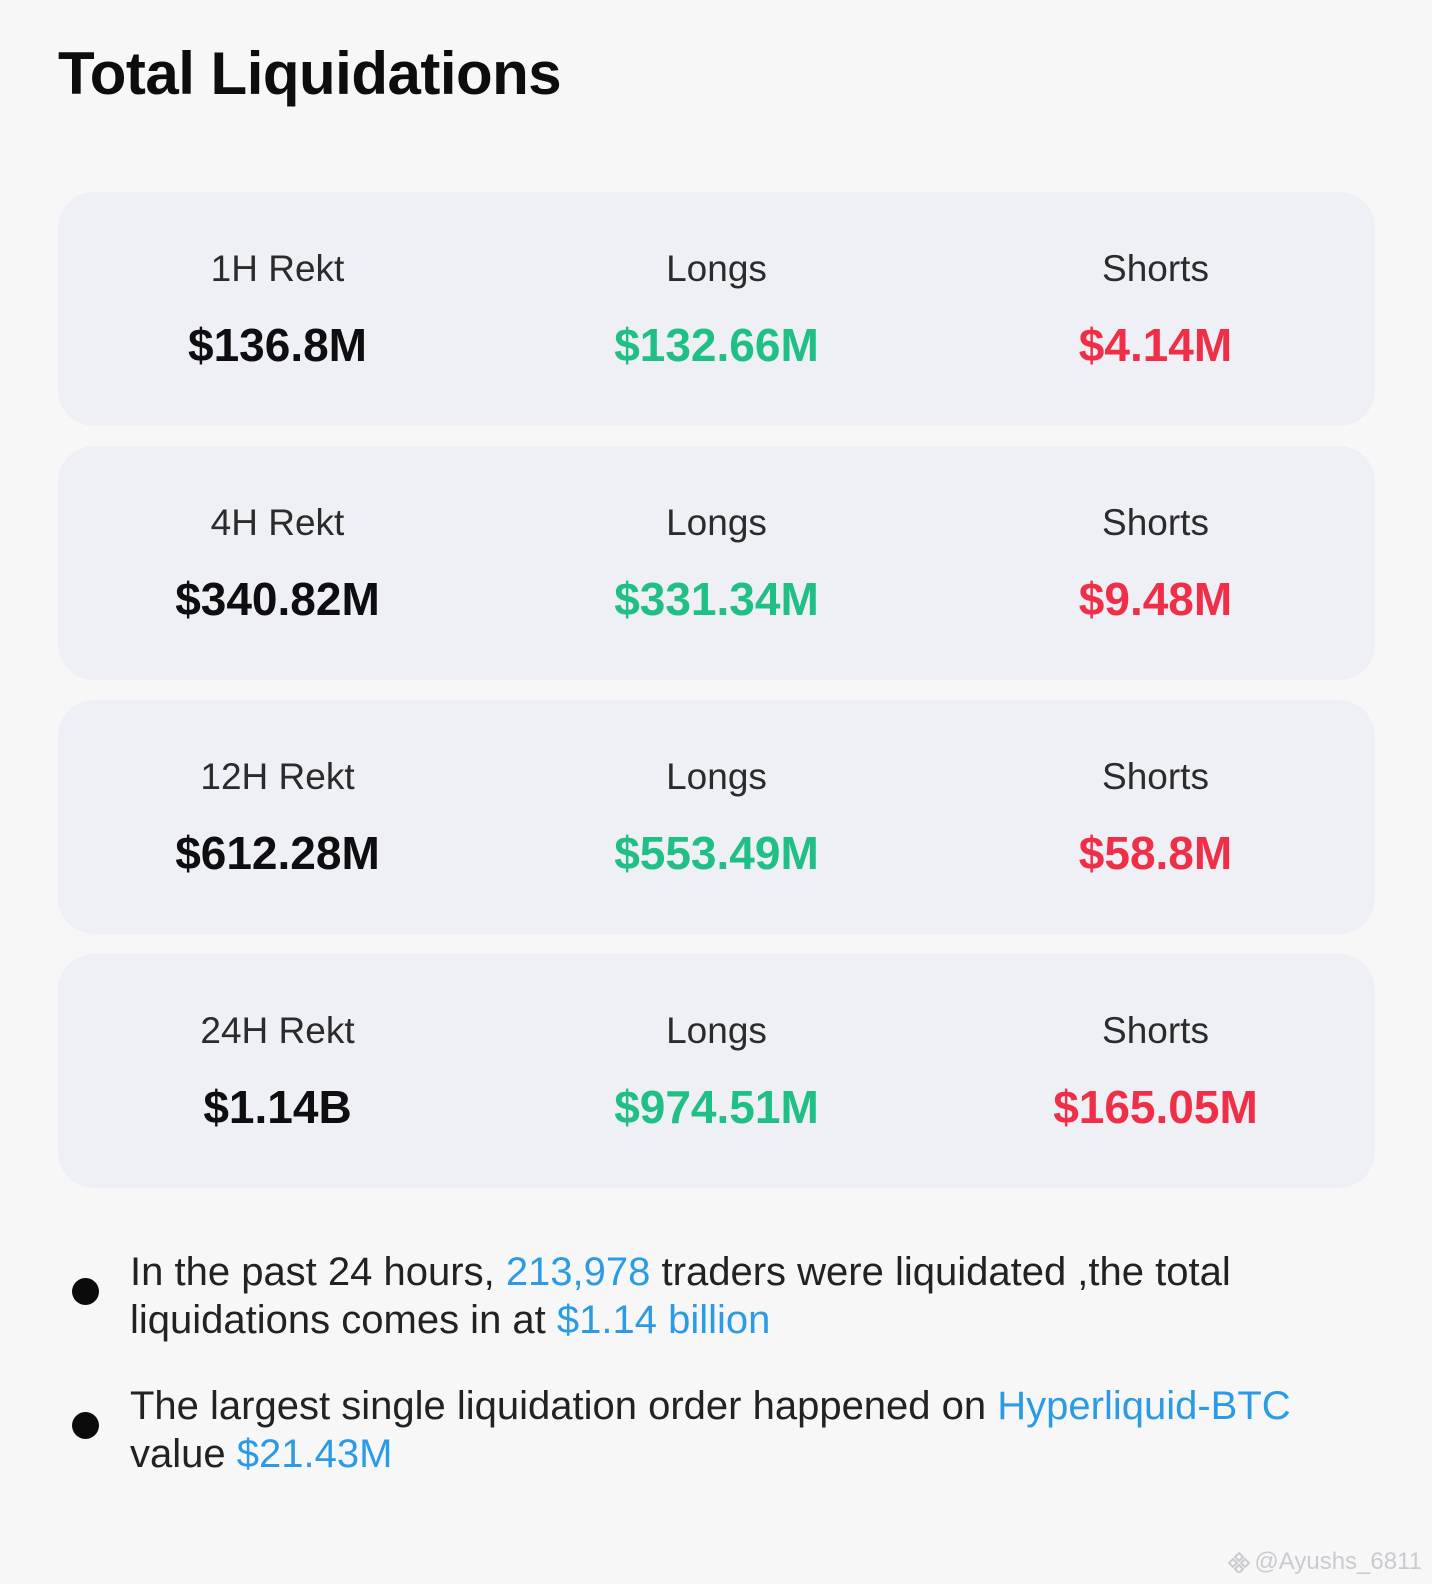 The width and height of the screenshot is (1432, 1584). What do you see at coordinates (1155, 817) in the screenshot?
I see `shorts-column: Shorts $58.8M` at bounding box center [1155, 817].